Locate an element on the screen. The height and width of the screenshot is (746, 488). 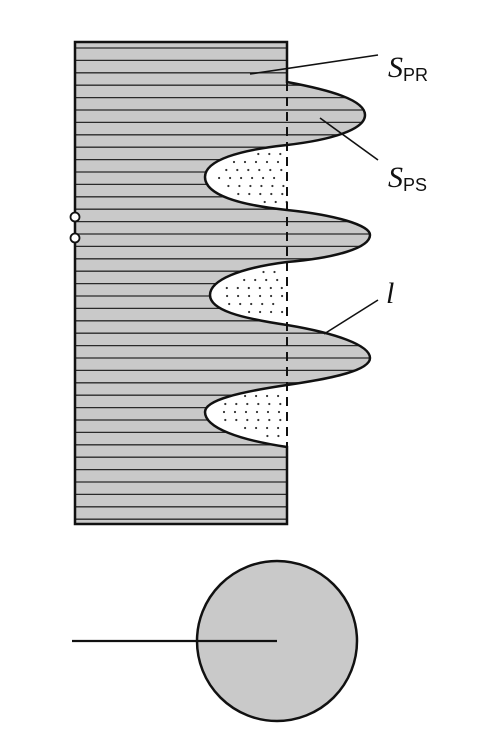
label-s-ps: SPS is located at coordinates (407, 178).